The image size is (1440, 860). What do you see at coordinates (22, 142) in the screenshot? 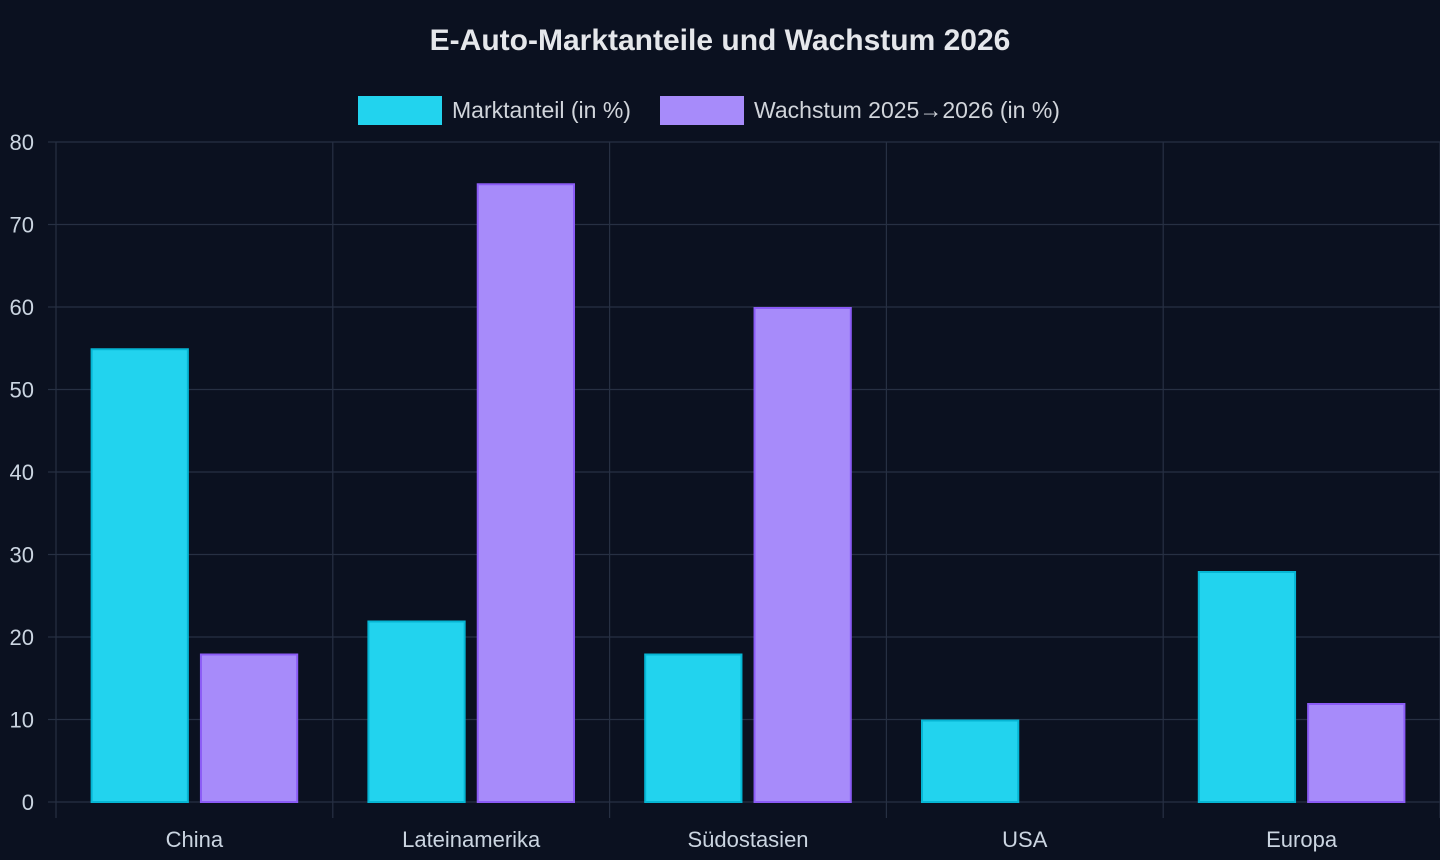
I see `y-tick-label: 80` at bounding box center [22, 142].